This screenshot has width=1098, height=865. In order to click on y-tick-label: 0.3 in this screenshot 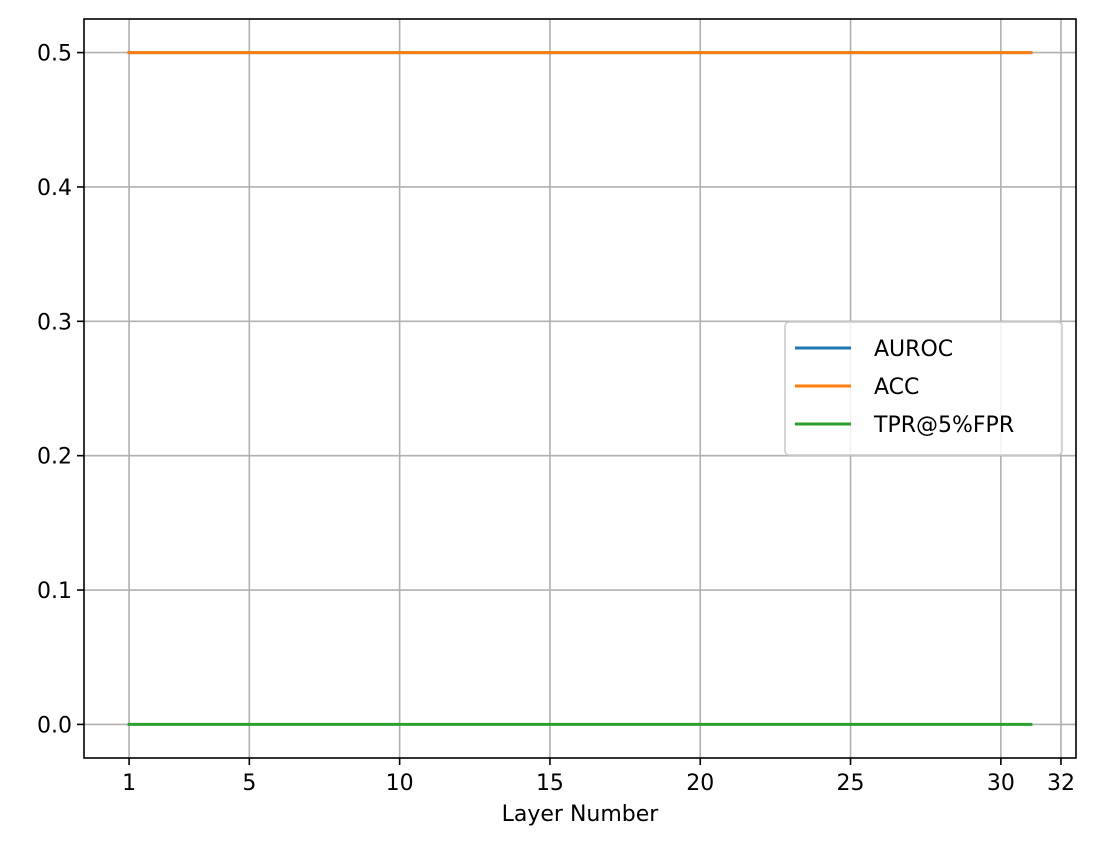, I will do `click(54, 322)`.